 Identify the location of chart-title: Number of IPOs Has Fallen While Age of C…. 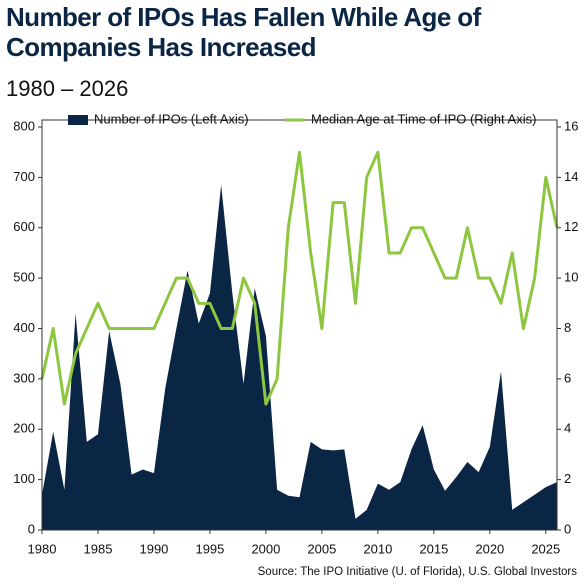
(243, 32).